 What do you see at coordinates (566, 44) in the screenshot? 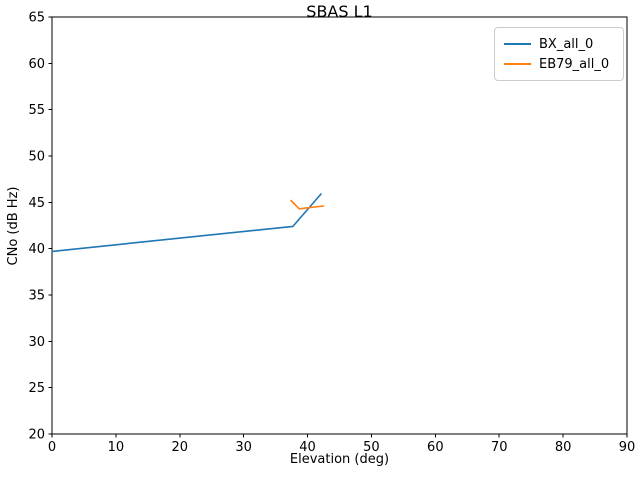
I see `legend-label: BX_all_0` at bounding box center [566, 44].